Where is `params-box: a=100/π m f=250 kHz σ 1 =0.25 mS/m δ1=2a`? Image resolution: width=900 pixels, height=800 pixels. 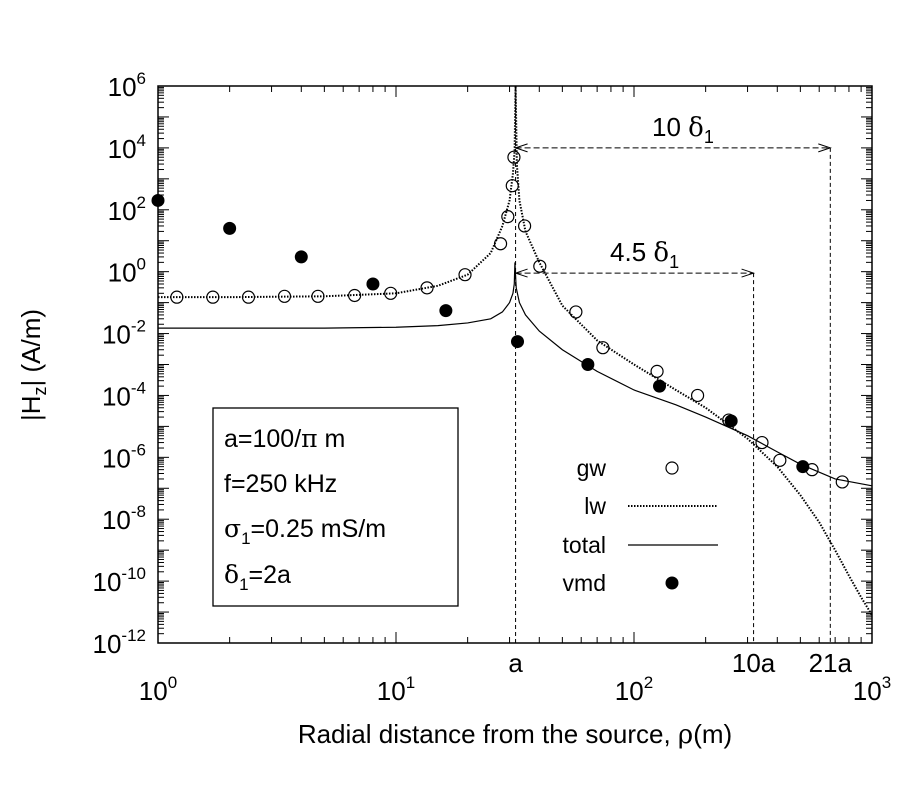
params-box: a=100/π m f=250 kHz σ 1 =0.25 mS/m δ1=2a is located at coordinates (335, 507).